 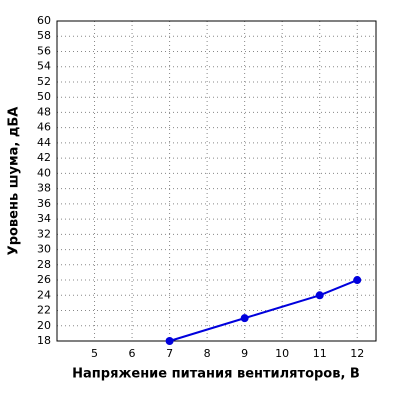 What do you see at coordinates (44, 127) in the screenshot?
I see `y-tick-label: 46` at bounding box center [44, 127].